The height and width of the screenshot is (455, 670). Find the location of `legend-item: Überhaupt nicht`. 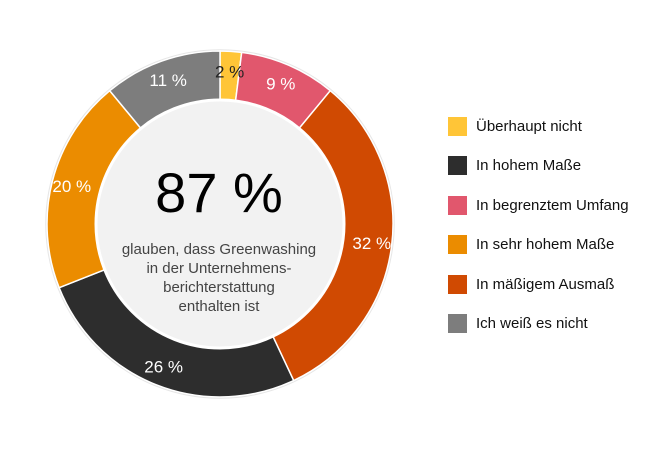

legend-item: Überhaupt nicht is located at coordinates (558, 133).